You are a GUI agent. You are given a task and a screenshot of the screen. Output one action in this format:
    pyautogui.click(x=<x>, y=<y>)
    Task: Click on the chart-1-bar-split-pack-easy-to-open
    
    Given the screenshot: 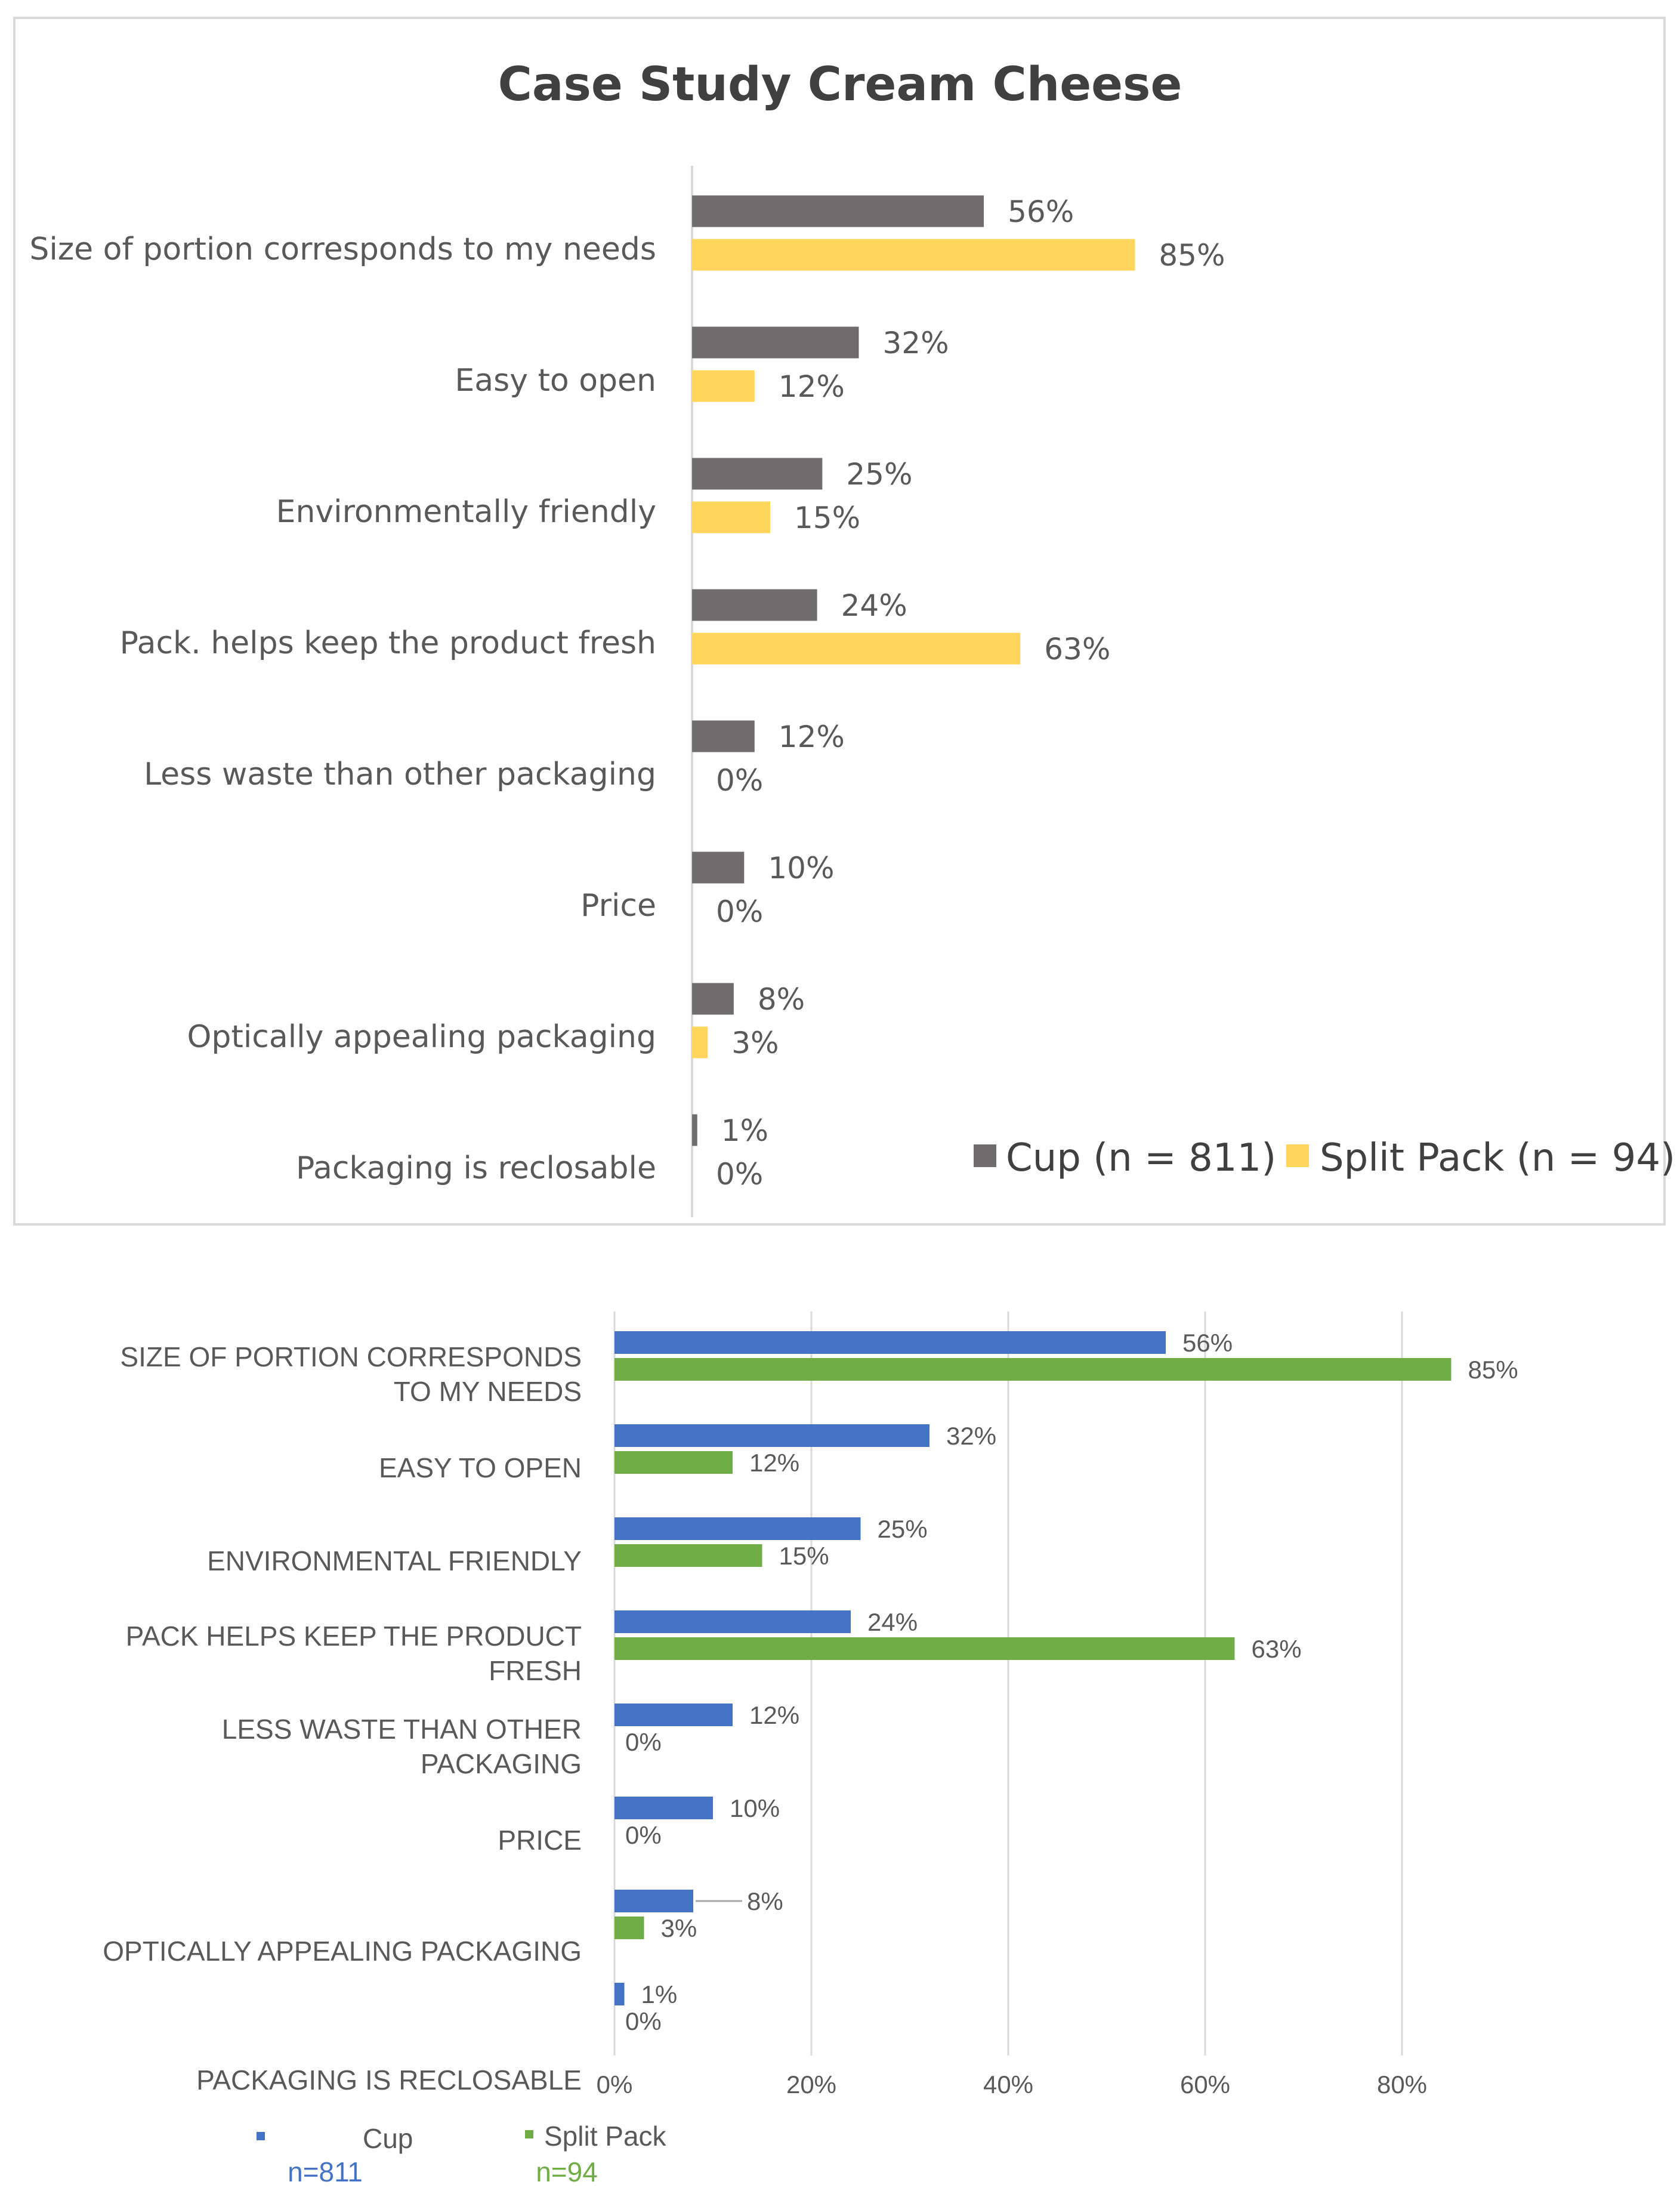 What is the action you would take?
    pyautogui.click(x=723, y=386)
    